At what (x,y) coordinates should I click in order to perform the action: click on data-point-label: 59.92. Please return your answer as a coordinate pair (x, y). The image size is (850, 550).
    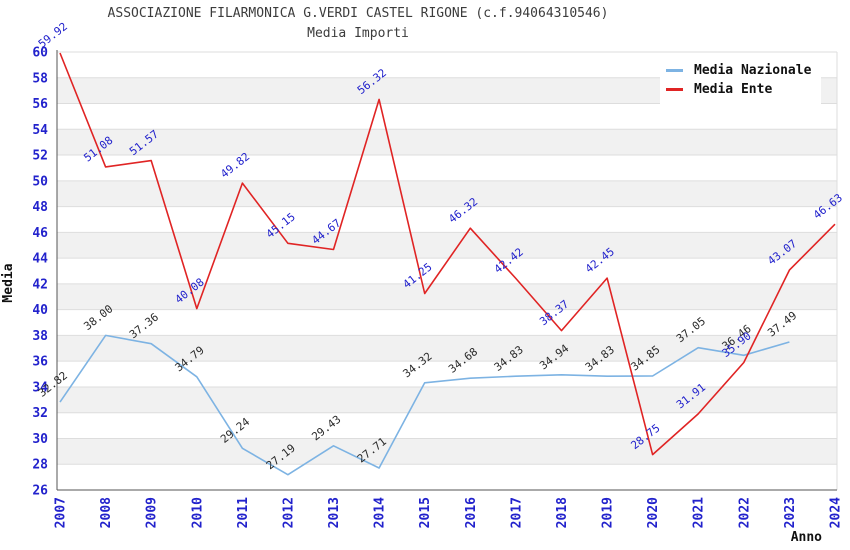
    Looking at the image, I should click on (53, 35).